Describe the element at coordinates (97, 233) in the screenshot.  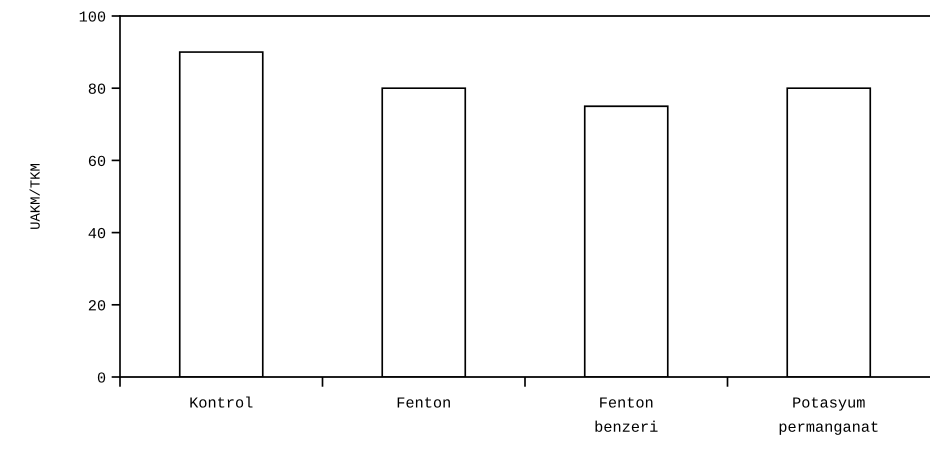
I see `y-tick-label: 40` at that location.